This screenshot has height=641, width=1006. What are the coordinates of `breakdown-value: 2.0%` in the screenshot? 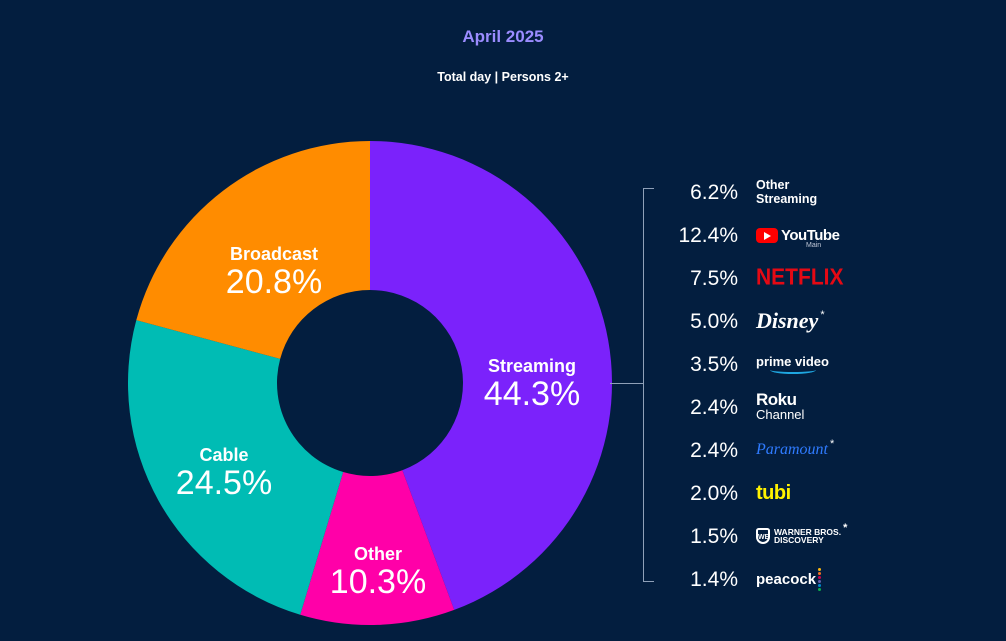 It's located at (714, 493).